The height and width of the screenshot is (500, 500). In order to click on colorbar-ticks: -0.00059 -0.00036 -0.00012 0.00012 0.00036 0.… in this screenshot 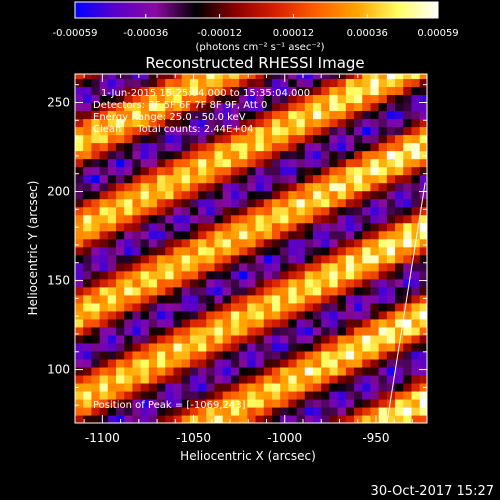, I will do `click(256, 26)`.